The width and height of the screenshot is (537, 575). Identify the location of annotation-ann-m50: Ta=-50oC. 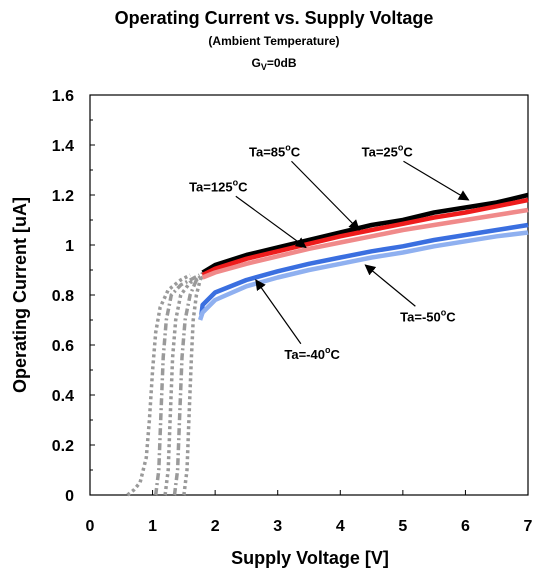
(410, 294).